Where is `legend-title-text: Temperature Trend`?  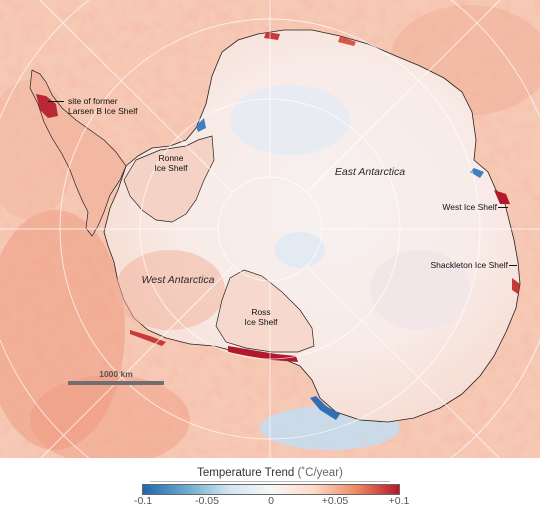 legend-title-text: Temperature Trend is located at coordinates (246, 473).